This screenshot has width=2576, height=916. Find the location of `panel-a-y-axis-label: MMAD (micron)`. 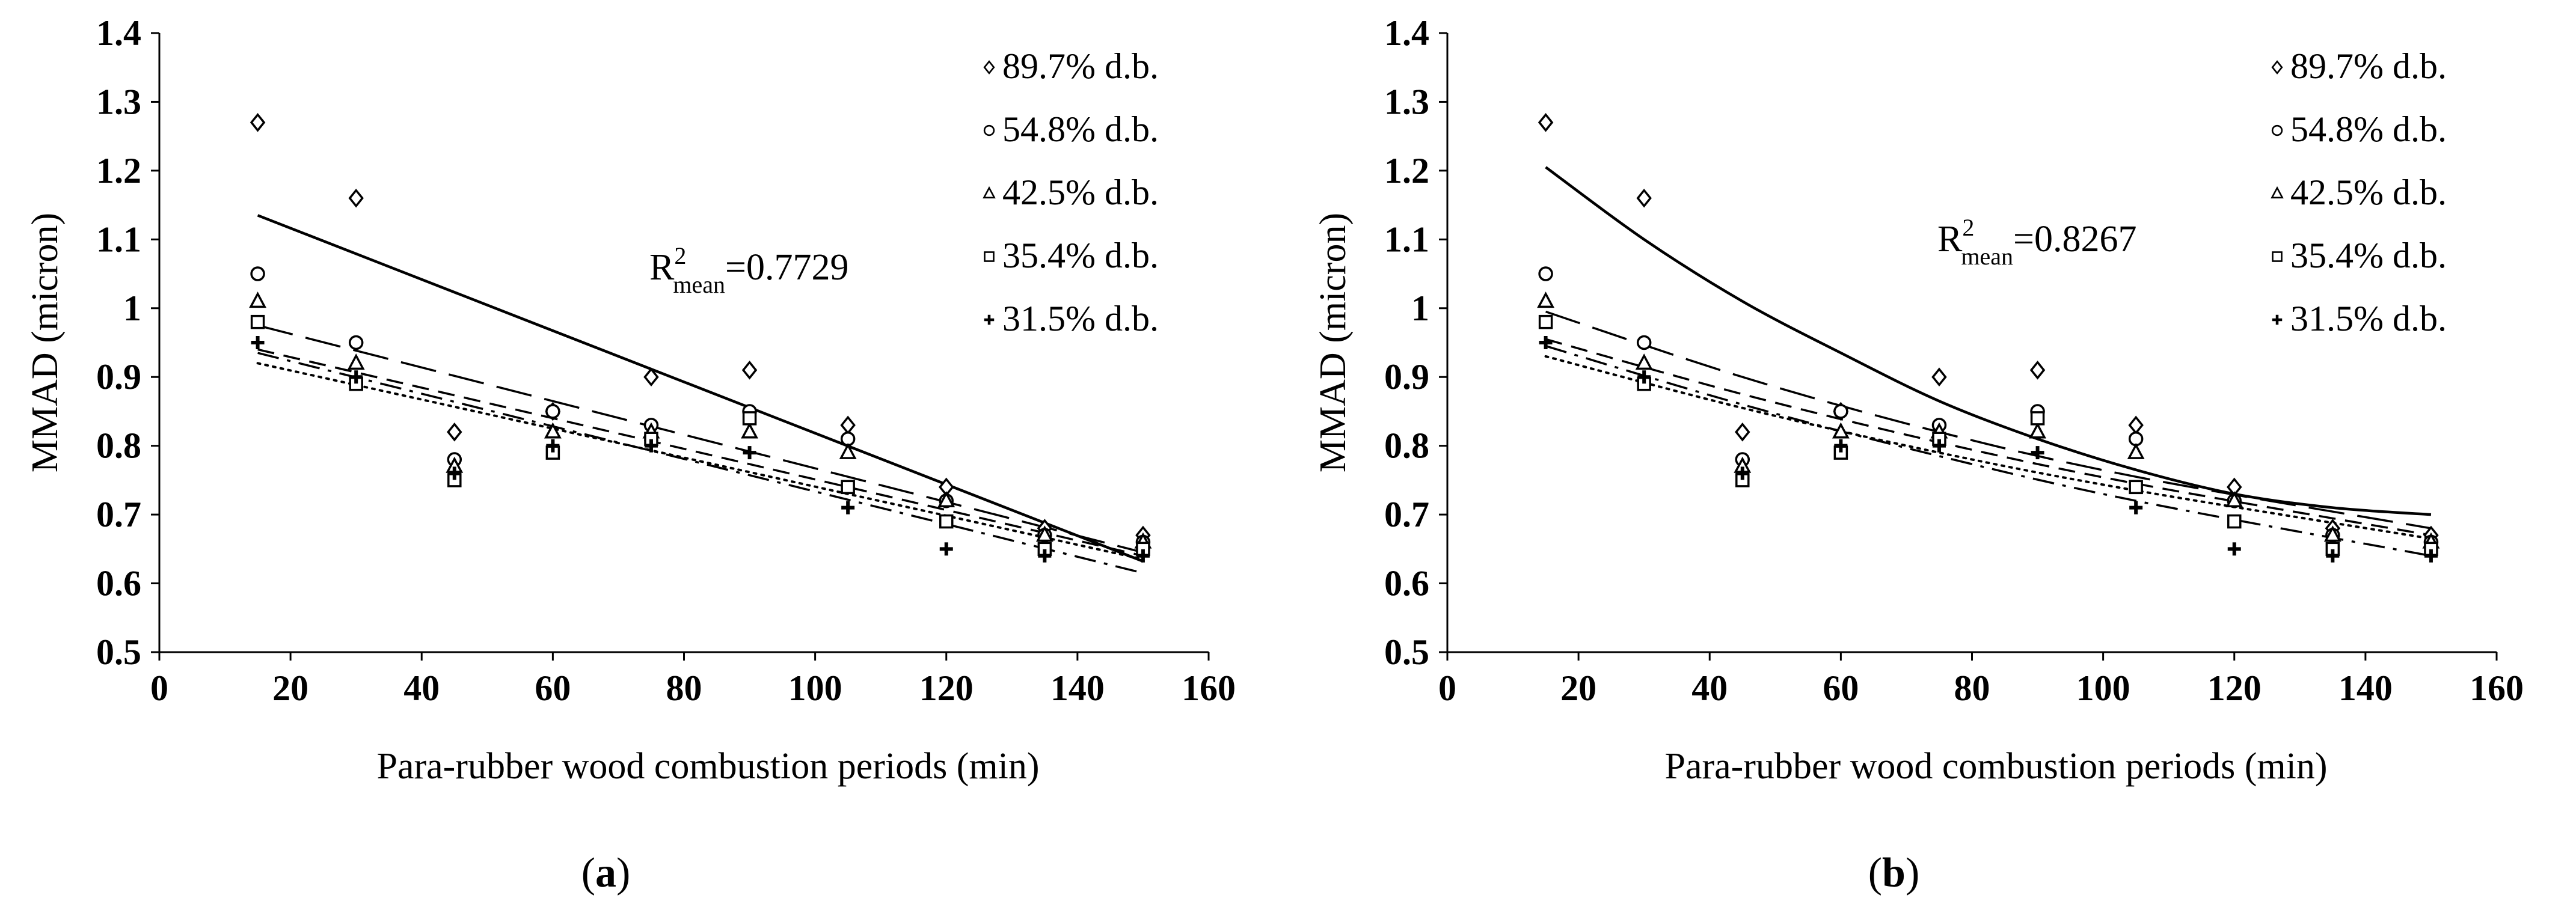

panel-a-y-axis-label: MMAD (micron) is located at coordinates (45, 342).